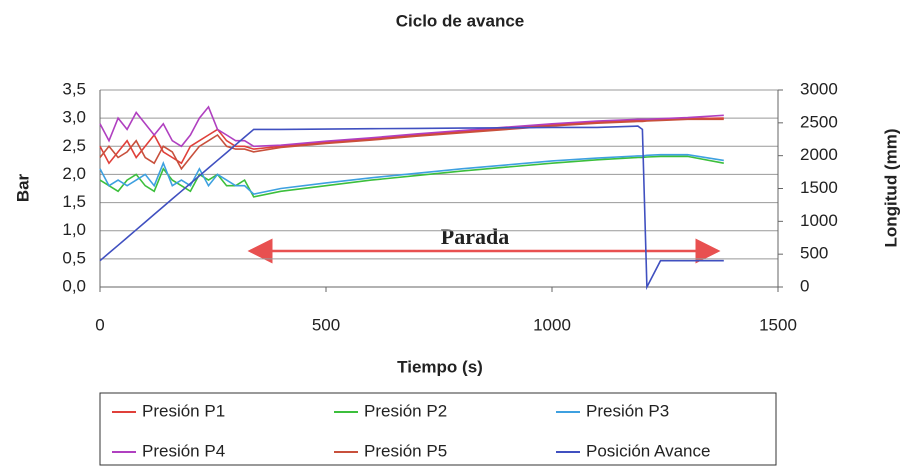  What do you see at coordinates (819, 88) in the screenshot?
I see `y2-tick-label: 3000` at bounding box center [819, 88].